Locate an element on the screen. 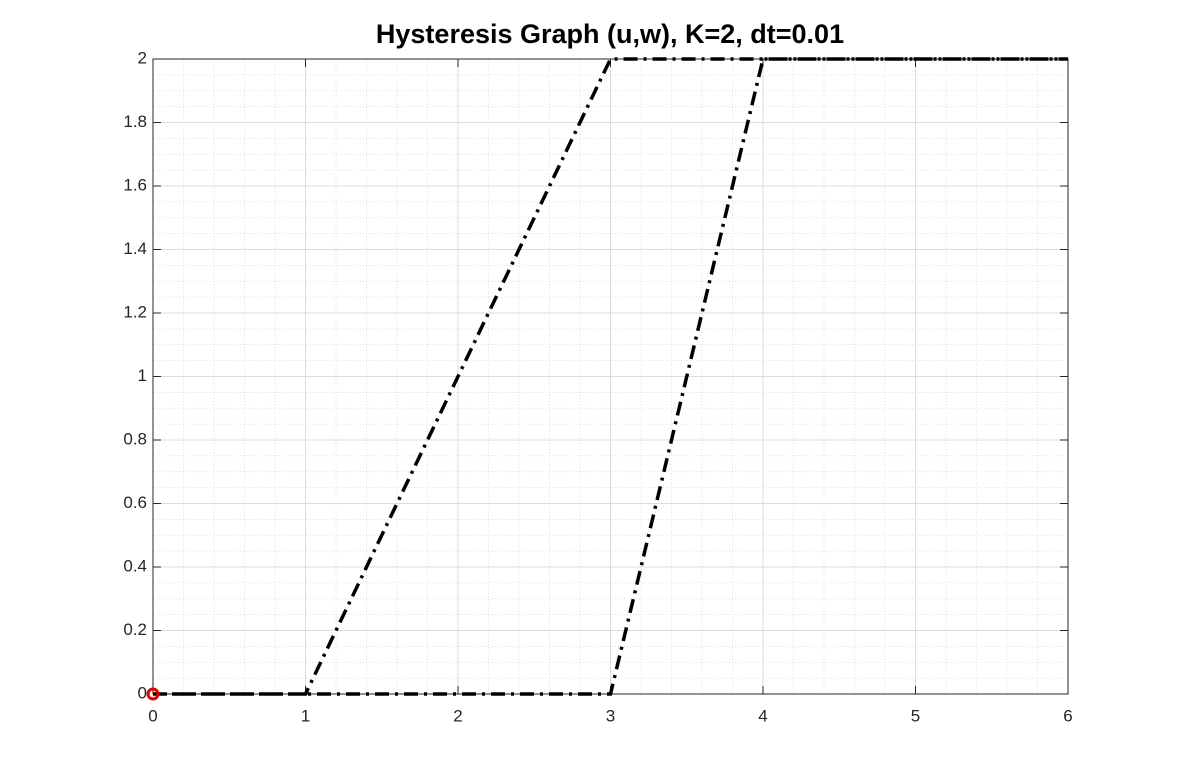  y-tick-label: 1 is located at coordinates (142, 375).